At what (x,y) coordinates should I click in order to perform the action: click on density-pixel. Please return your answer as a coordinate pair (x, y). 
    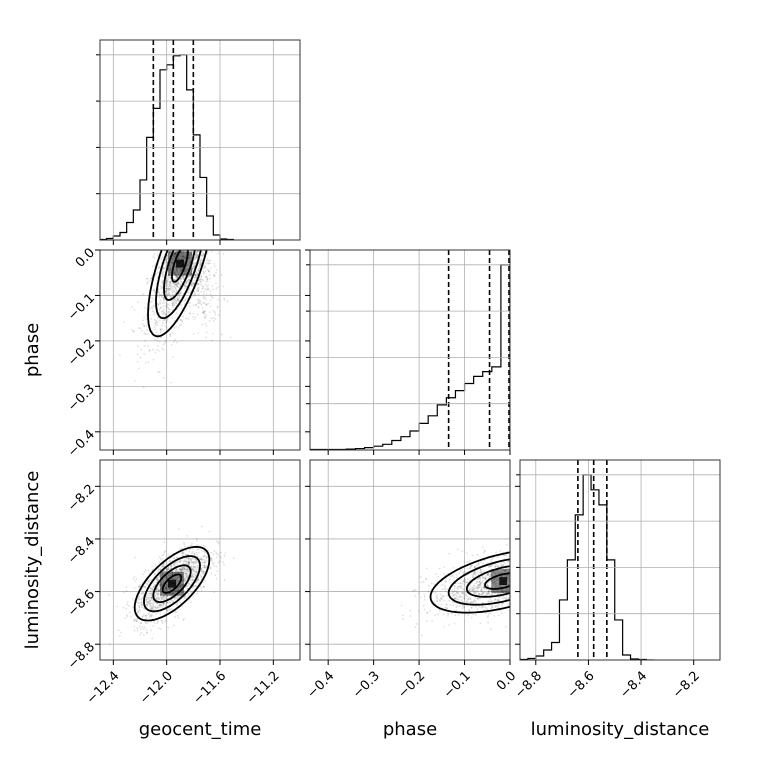
    Looking at the image, I should click on (172, 271).